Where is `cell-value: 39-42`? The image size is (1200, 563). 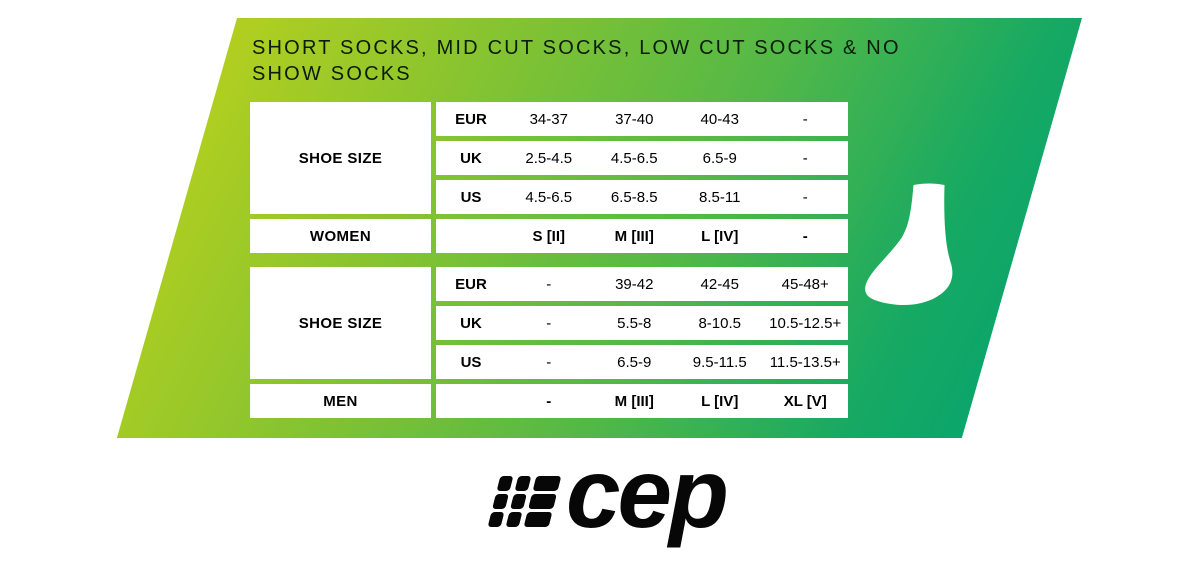 cell-value: 39-42 is located at coordinates (634, 284).